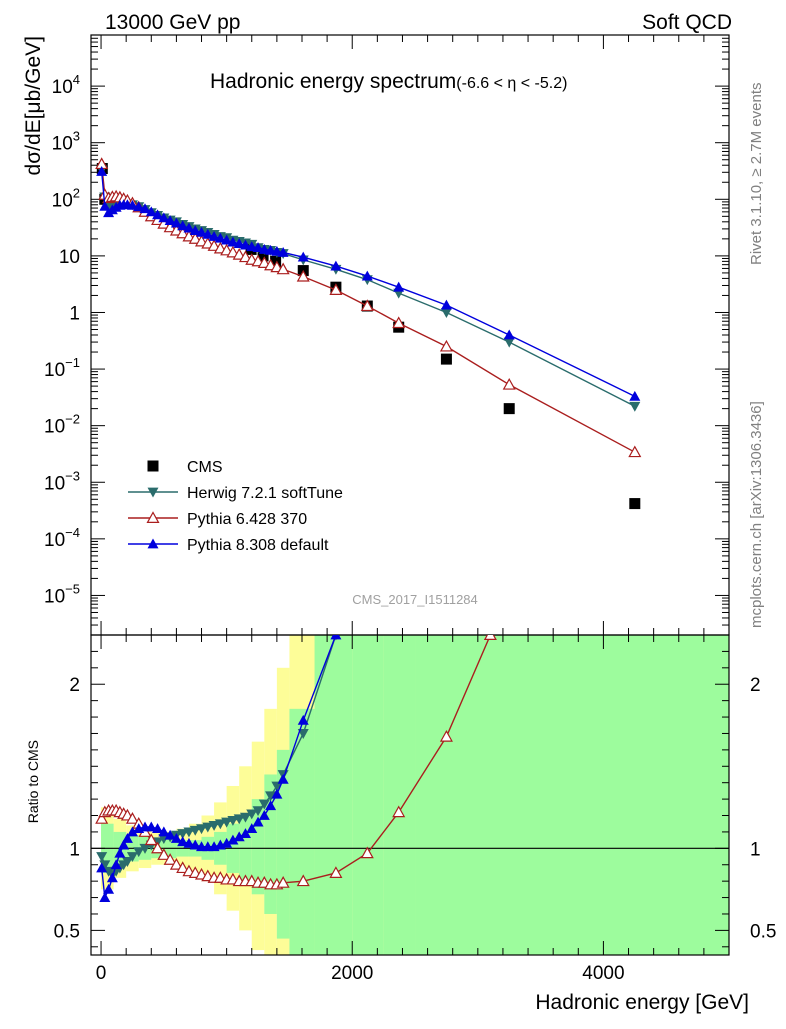  Describe the element at coordinates (235, 493) in the screenshot. I see `legend-item-herwig-7-2-1-softtune: Herwig 7.2.1 softTune` at that location.